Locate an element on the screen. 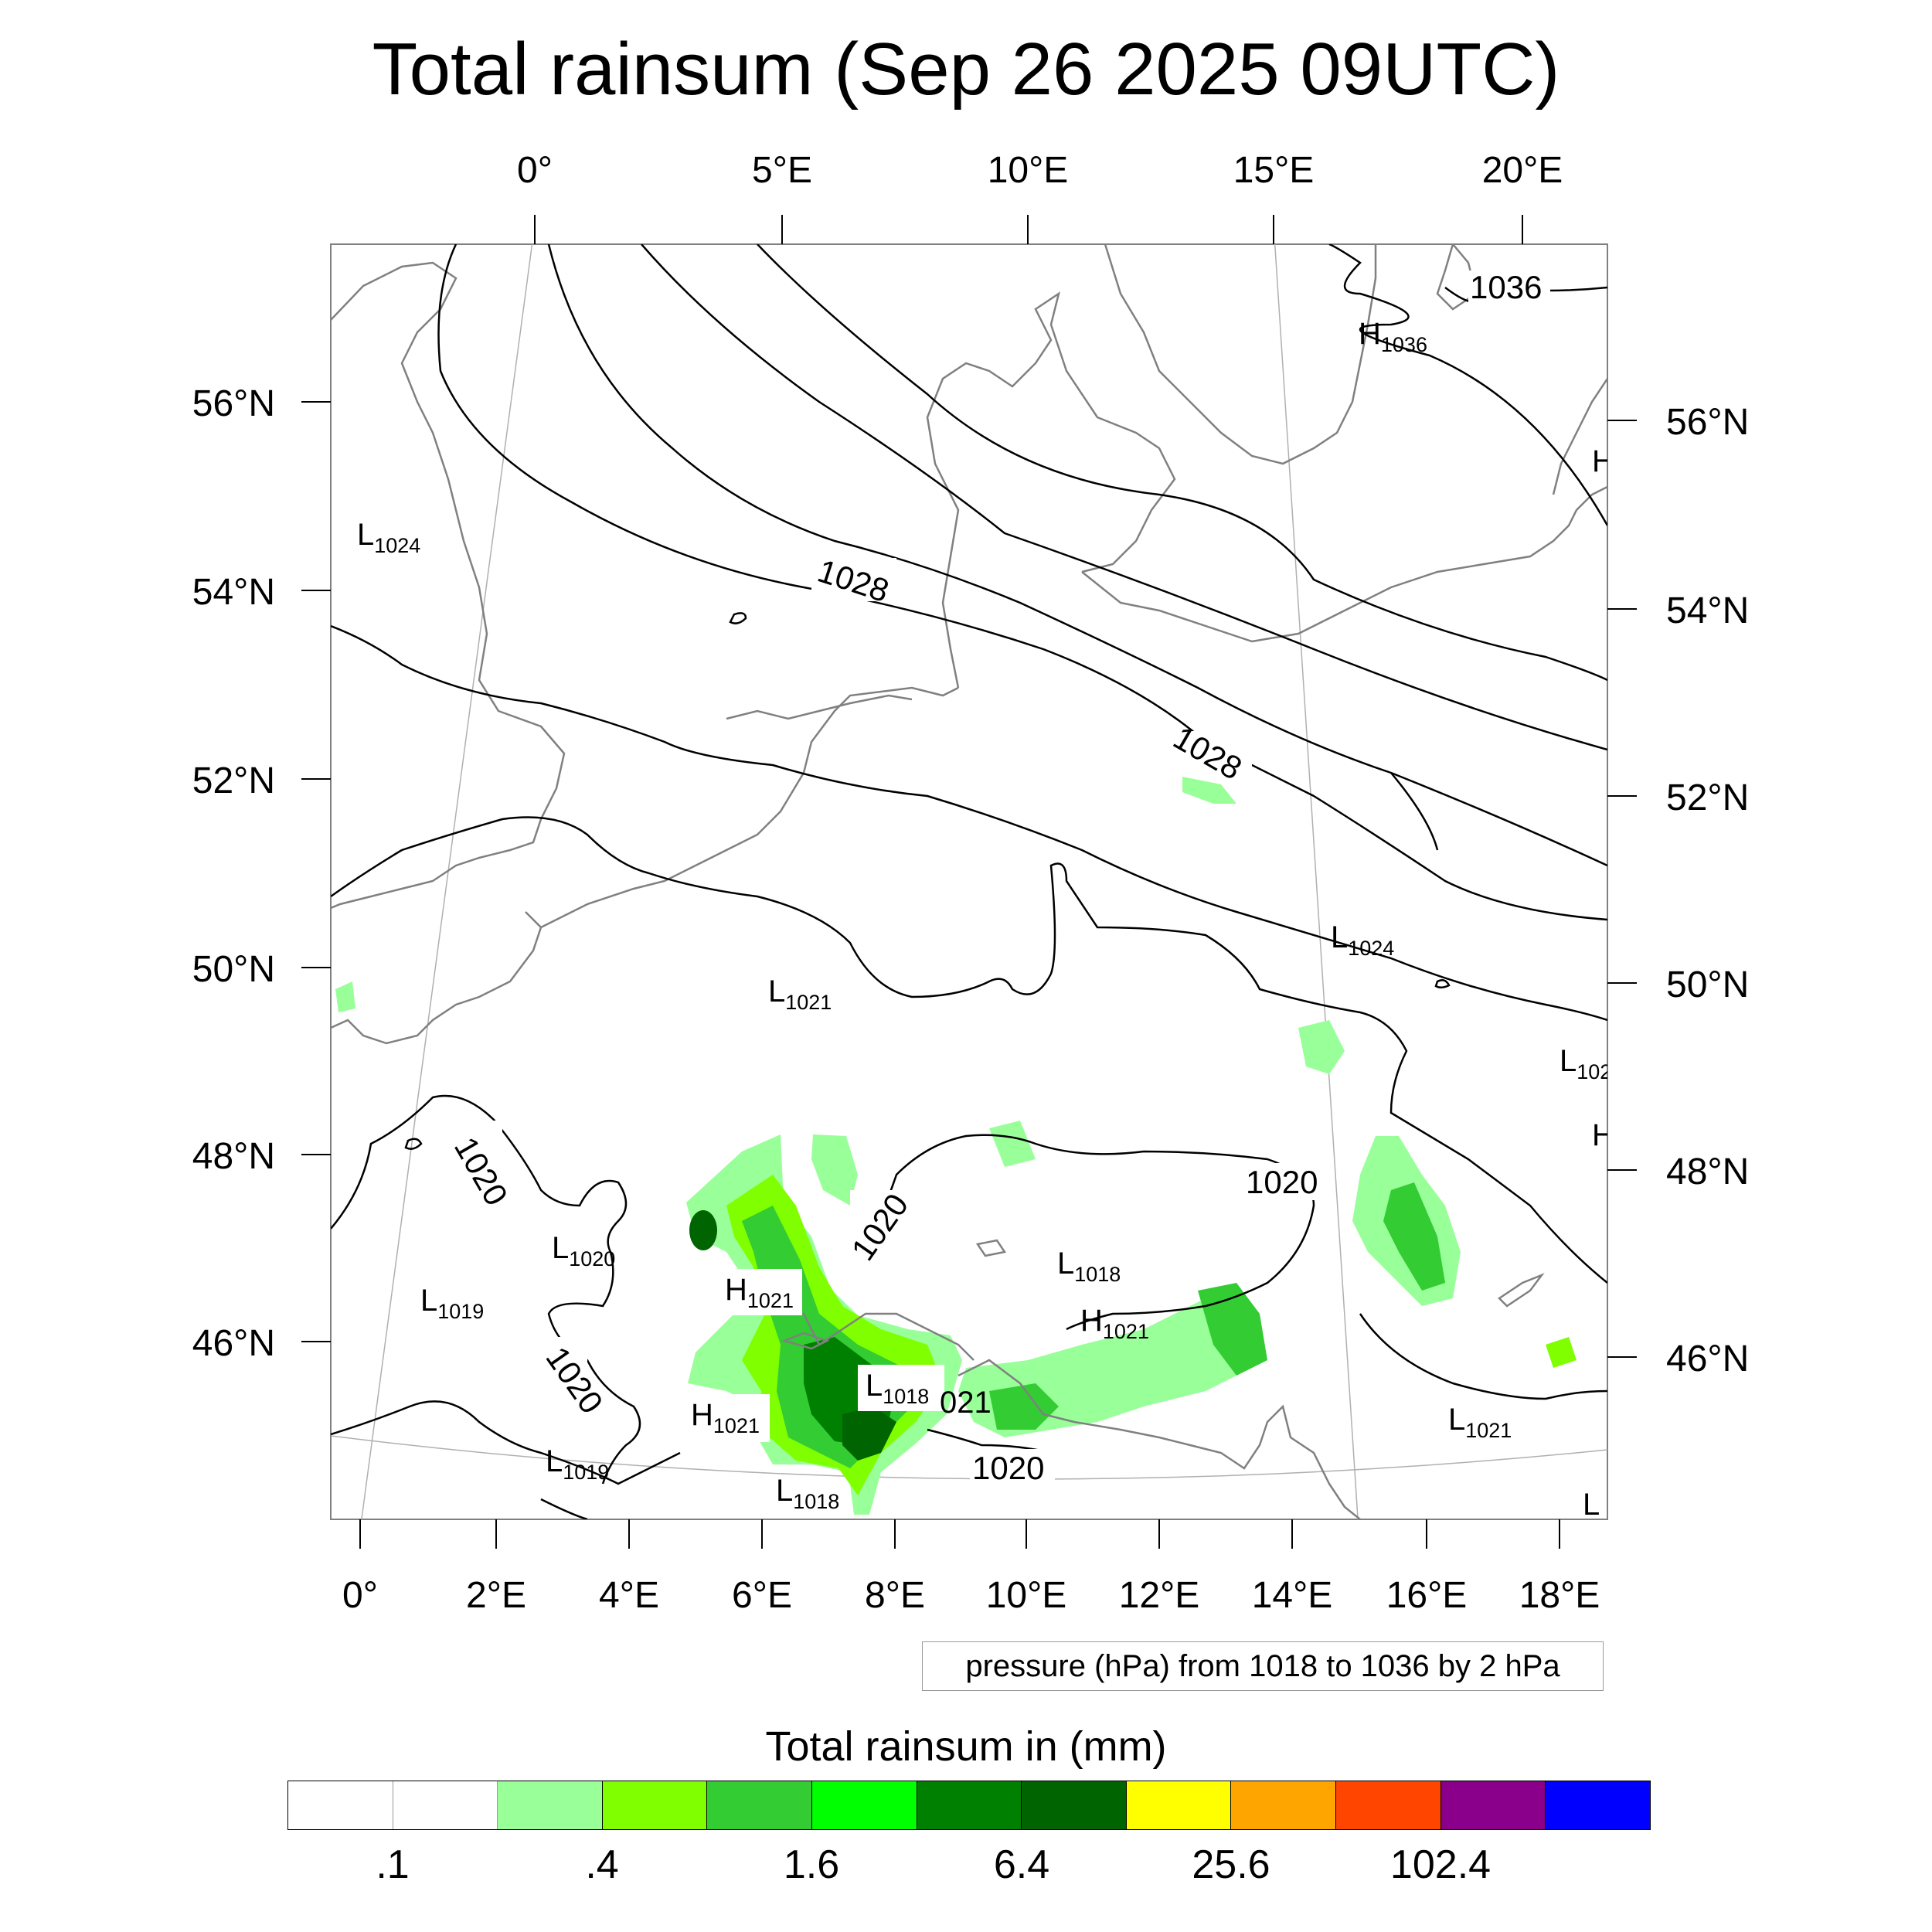 The height and width of the screenshot is (1932, 1932). coastline-britain is located at coordinates (449, 585).